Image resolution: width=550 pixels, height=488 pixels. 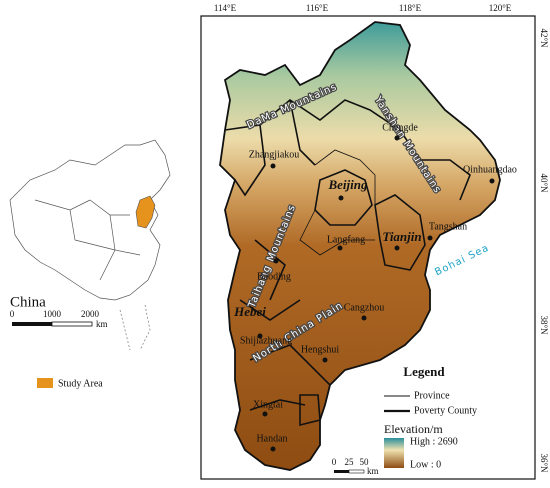 What do you see at coordinates (424, 371) in the screenshot?
I see `legend-title: Legend` at bounding box center [424, 371].